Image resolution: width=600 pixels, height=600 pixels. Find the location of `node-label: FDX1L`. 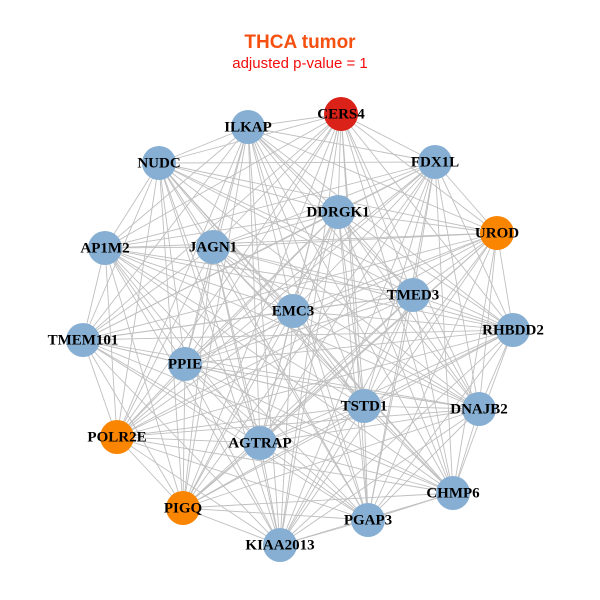

node-label: FDX1L is located at coordinates (435, 163).